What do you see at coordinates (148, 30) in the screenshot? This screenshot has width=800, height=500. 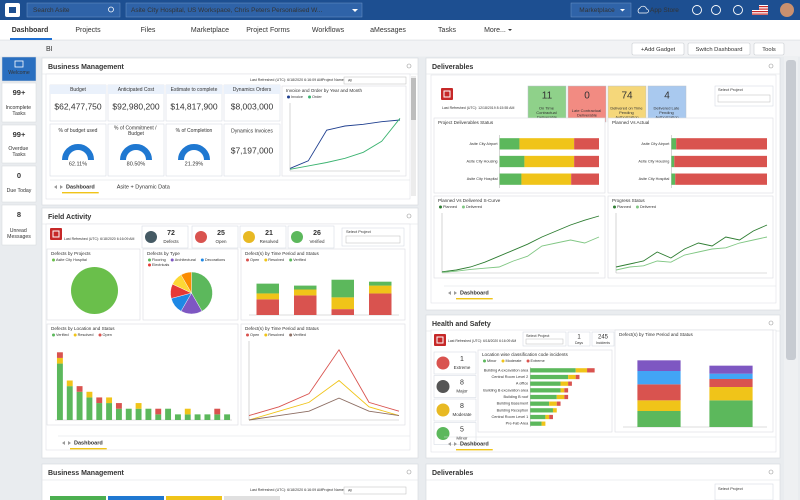 I see `nav-item: Files` at bounding box center [148, 30].